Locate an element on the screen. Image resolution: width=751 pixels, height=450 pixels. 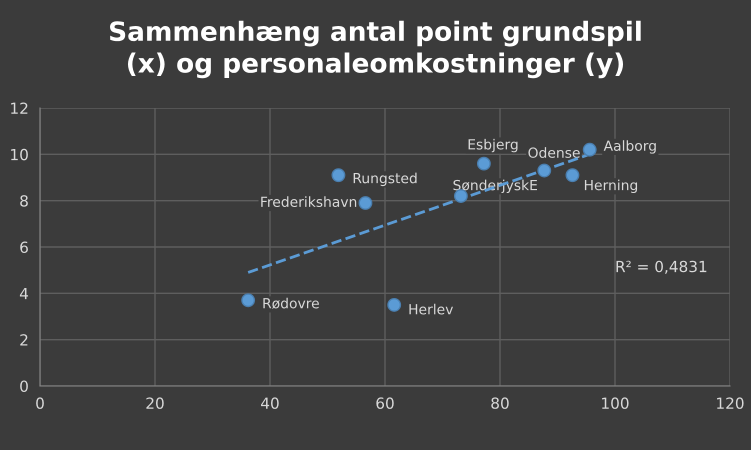
x-tick-label: 40 is located at coordinates (270, 403).